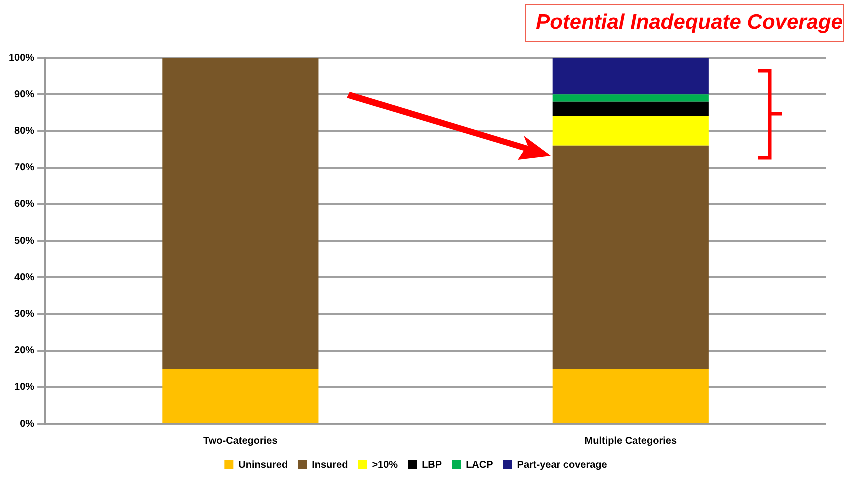  Describe the element at coordinates (24, 351) in the screenshot. I see `y-tick-label: 20%` at that location.